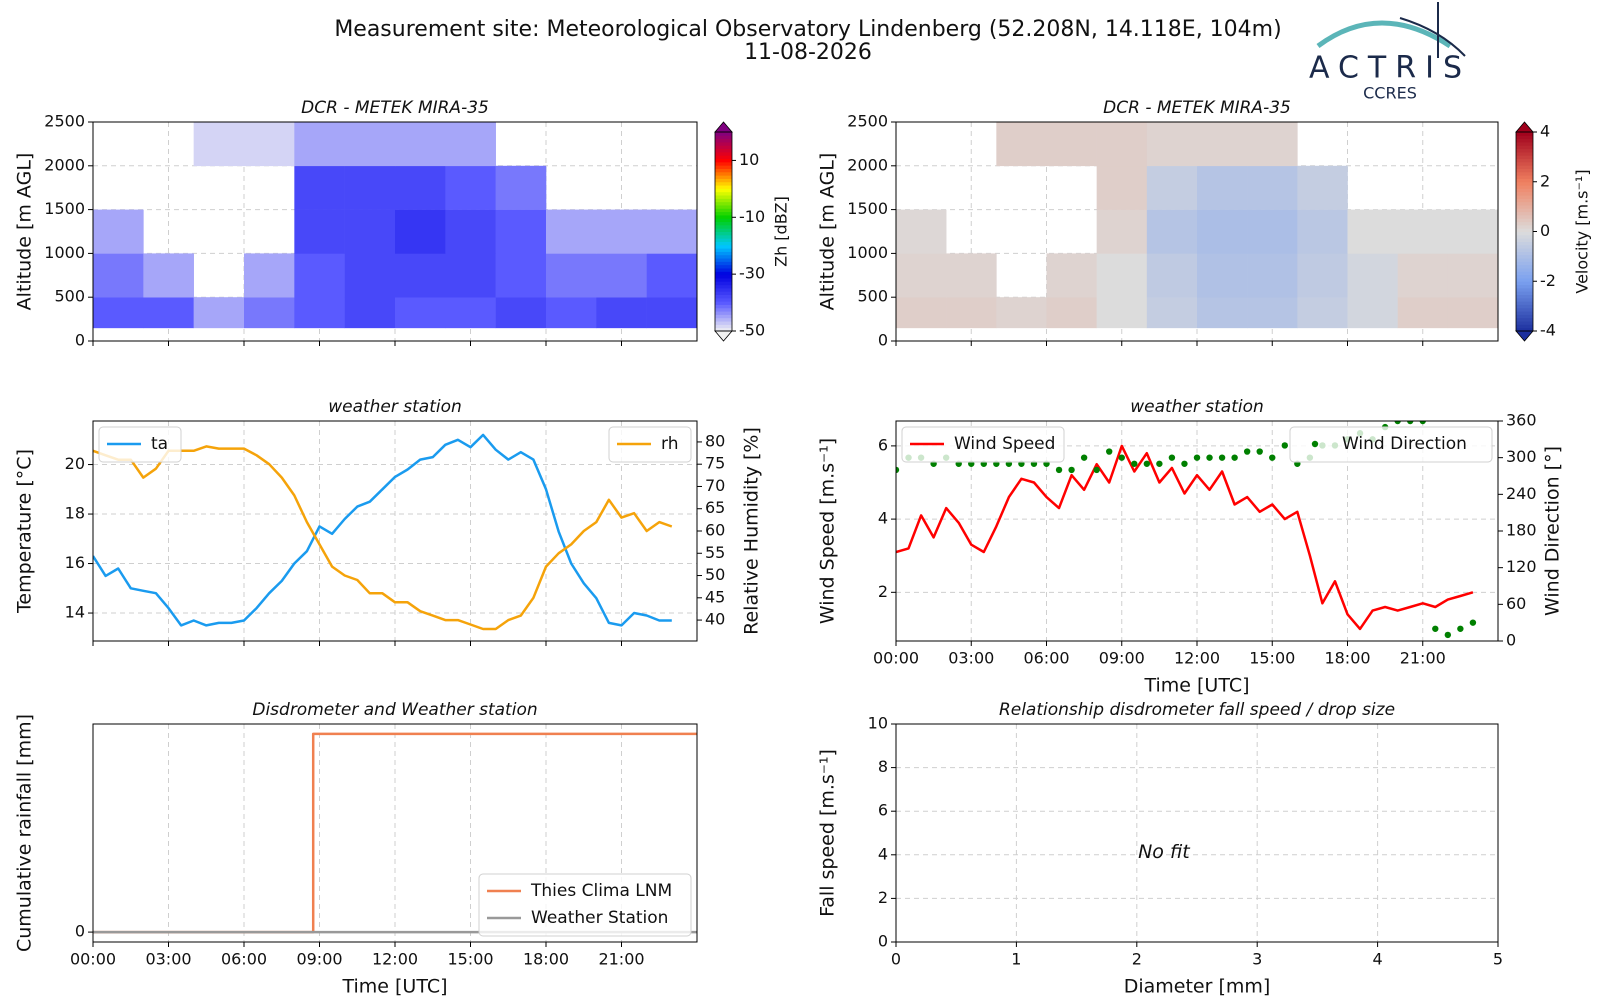  Describe the element at coordinates (1315, 444) in the screenshot. I see `legend-marker` at that location.